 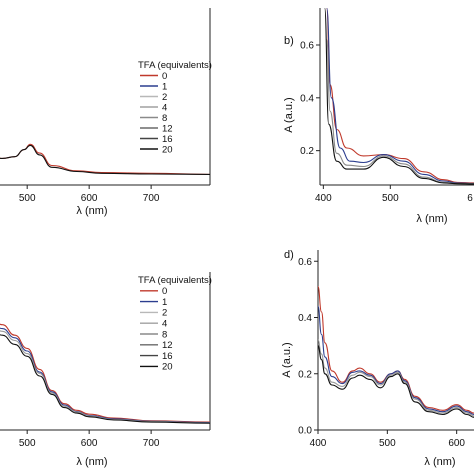 I want to click on panel-label: d), so click(x=289, y=255).